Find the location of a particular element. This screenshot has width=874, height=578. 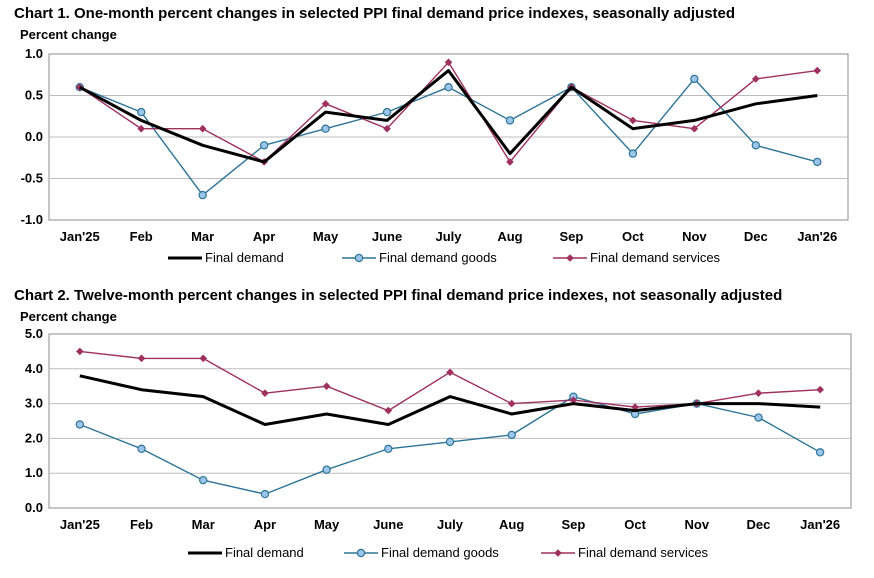

chart-2-x-tick-label: Apr is located at coordinates (265, 524).